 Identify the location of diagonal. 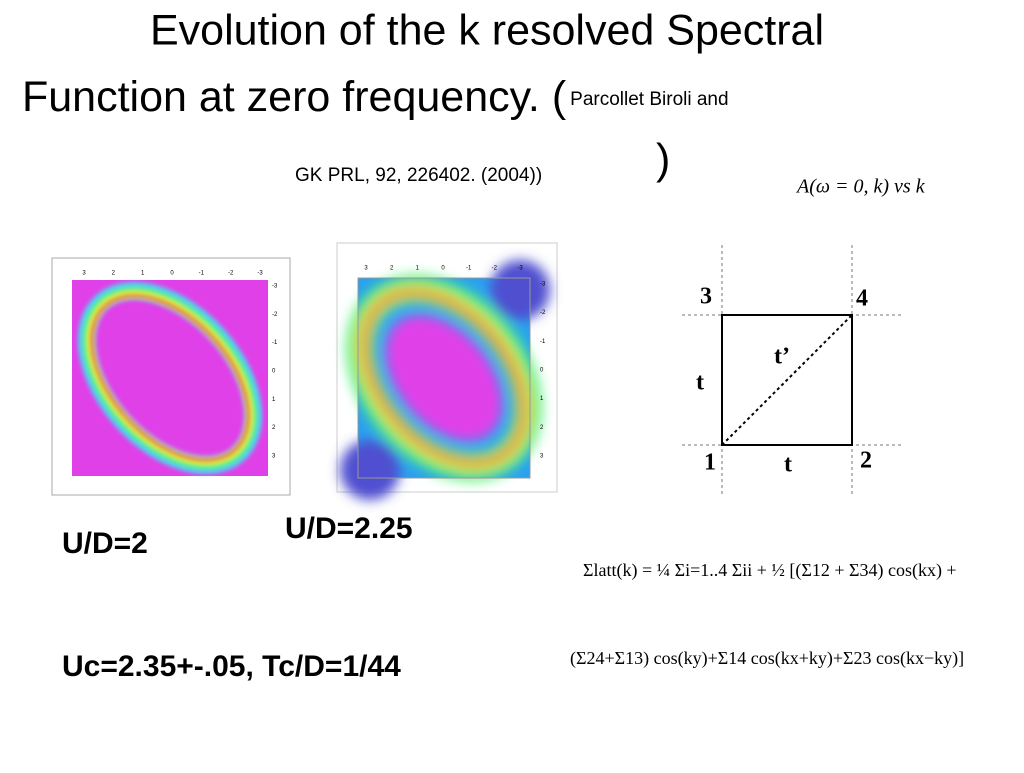
(787, 380).